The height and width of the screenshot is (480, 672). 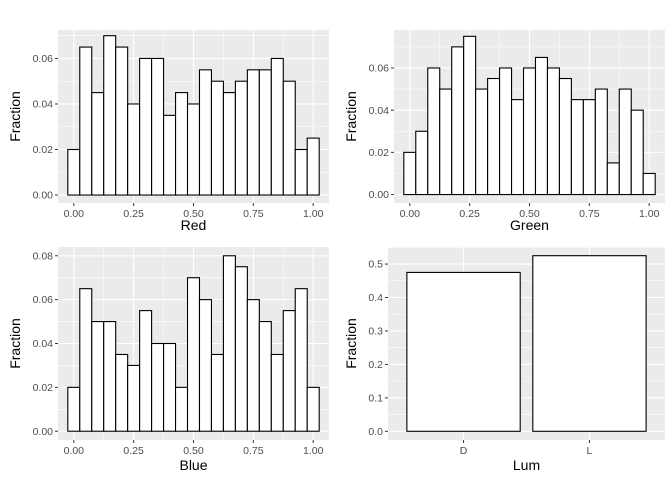 What do you see at coordinates (375, 398) in the screenshot?
I see `y-tick-label: 0.1` at bounding box center [375, 398].